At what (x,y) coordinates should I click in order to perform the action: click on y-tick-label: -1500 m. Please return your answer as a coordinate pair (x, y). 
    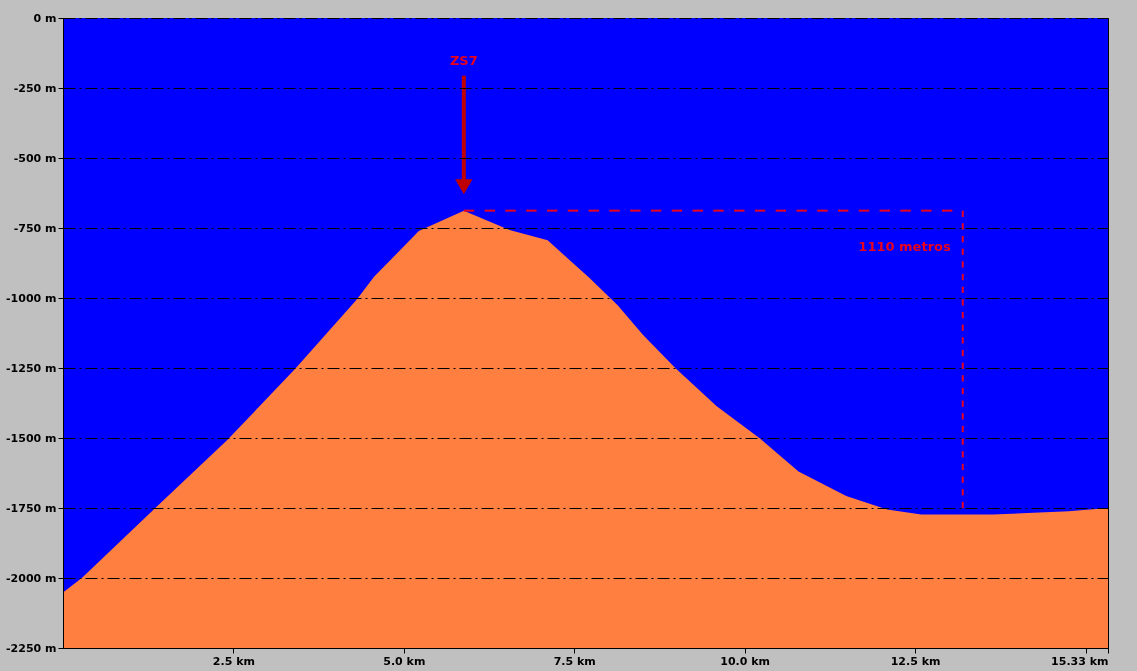
    Looking at the image, I should click on (31, 438).